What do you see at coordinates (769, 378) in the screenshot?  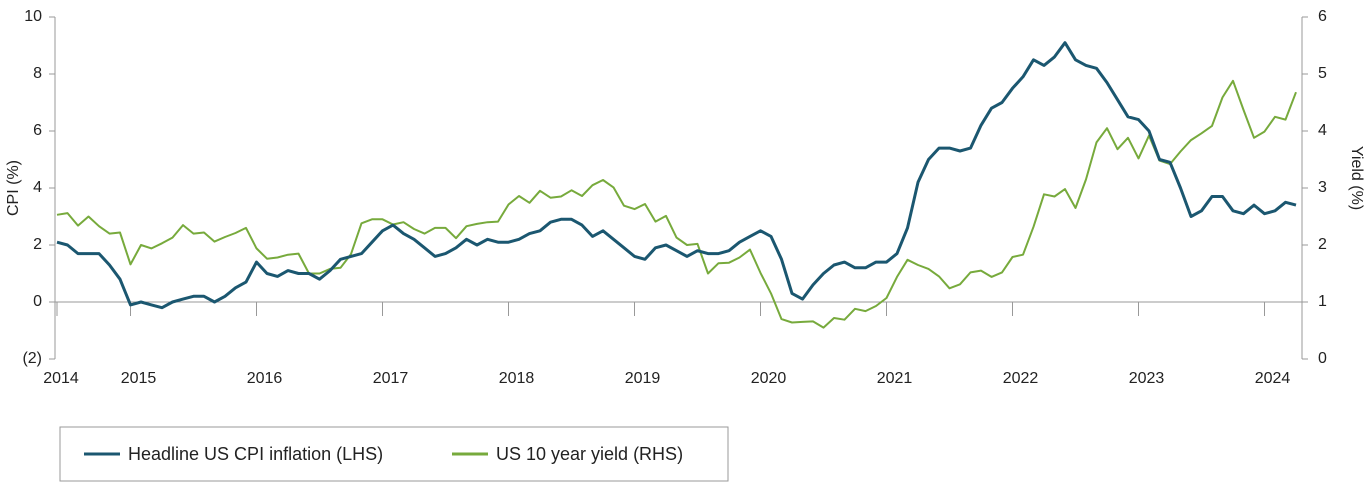 I see `x-tick-label: 2020` at bounding box center [769, 378].